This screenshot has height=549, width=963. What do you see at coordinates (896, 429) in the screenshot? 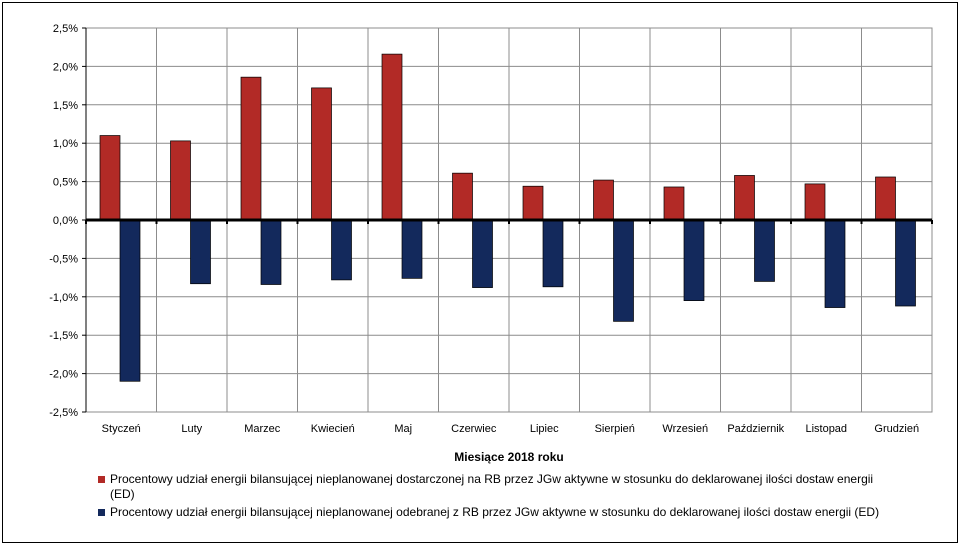
I see `x-tick-label: Grudzień` at bounding box center [896, 429].